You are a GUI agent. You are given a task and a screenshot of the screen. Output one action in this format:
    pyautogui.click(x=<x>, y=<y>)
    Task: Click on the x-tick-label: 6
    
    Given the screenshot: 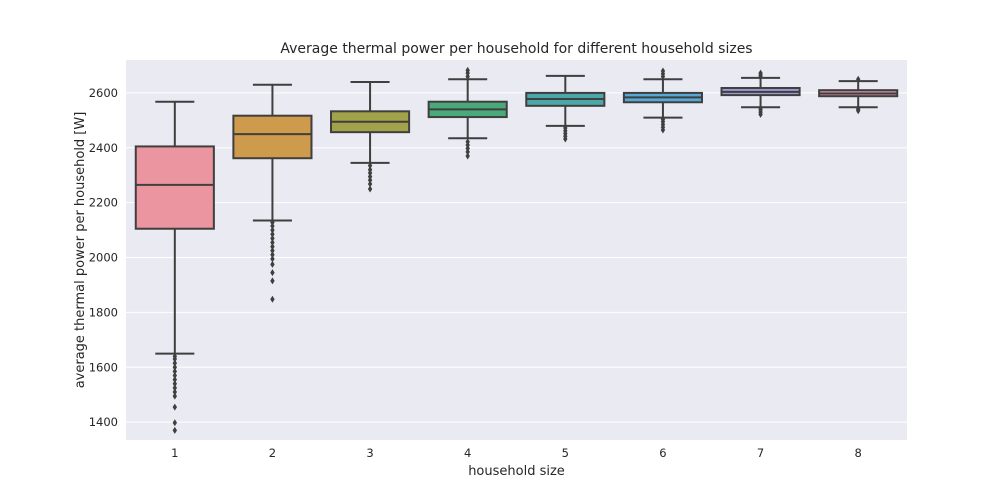 What is the action you would take?
    pyautogui.click(x=662, y=453)
    